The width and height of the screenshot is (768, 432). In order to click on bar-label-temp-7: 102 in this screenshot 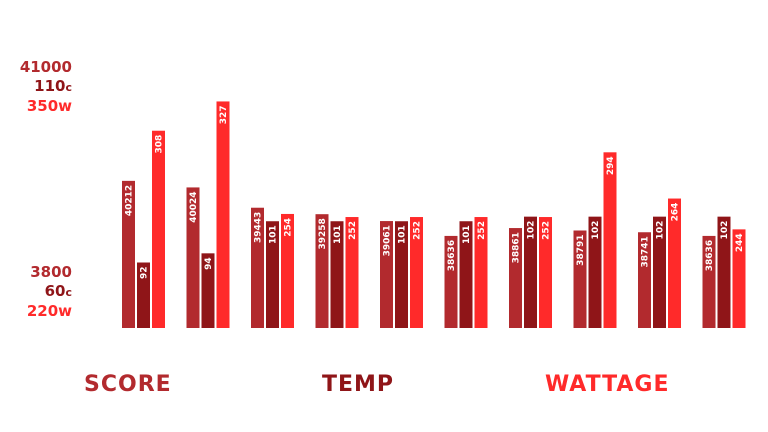, I will do `click(532, 230)`.